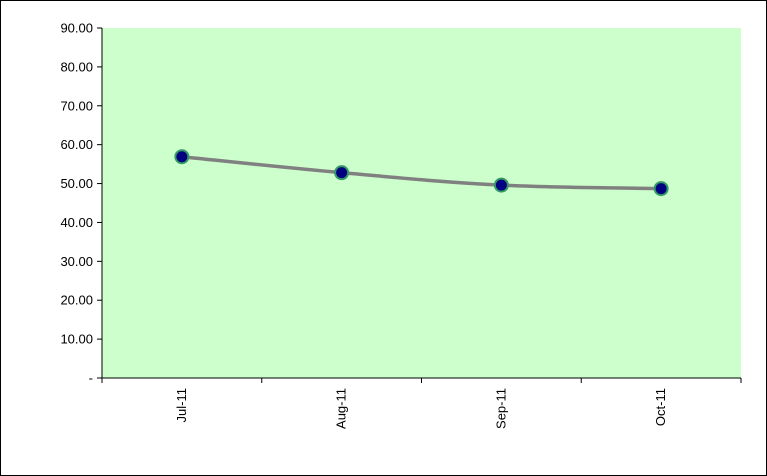  I want to click on y-tick-label: 50.00, so click(76, 183).